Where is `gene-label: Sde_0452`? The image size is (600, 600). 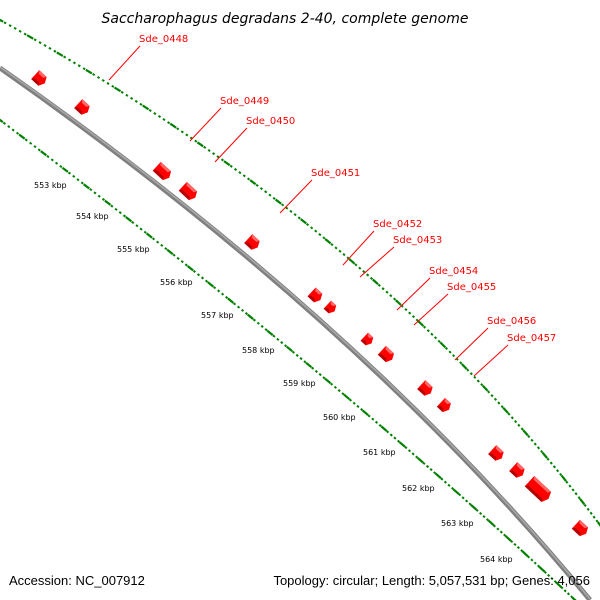 gene-label: Sde_0452 is located at coordinates (397, 224).